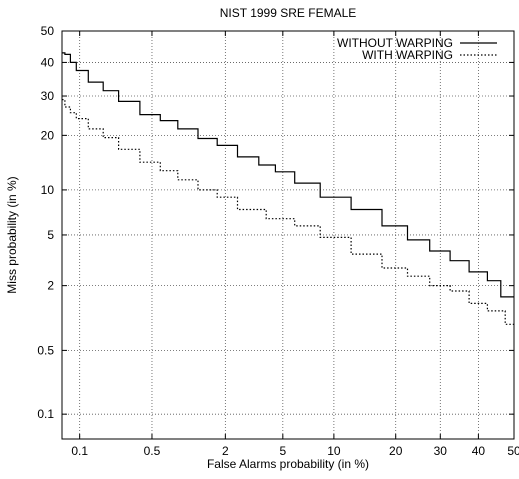  Describe the element at coordinates (334, 451) in the screenshot. I see `x-tick-label: 10` at that location.